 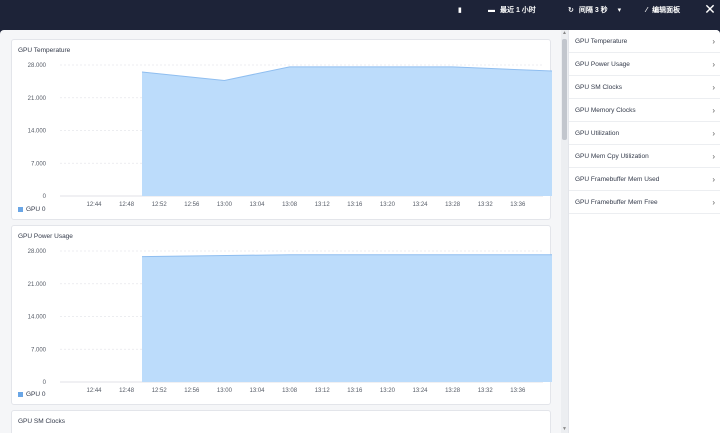 I want to click on clock-icon: ▬, so click(x=491, y=10).